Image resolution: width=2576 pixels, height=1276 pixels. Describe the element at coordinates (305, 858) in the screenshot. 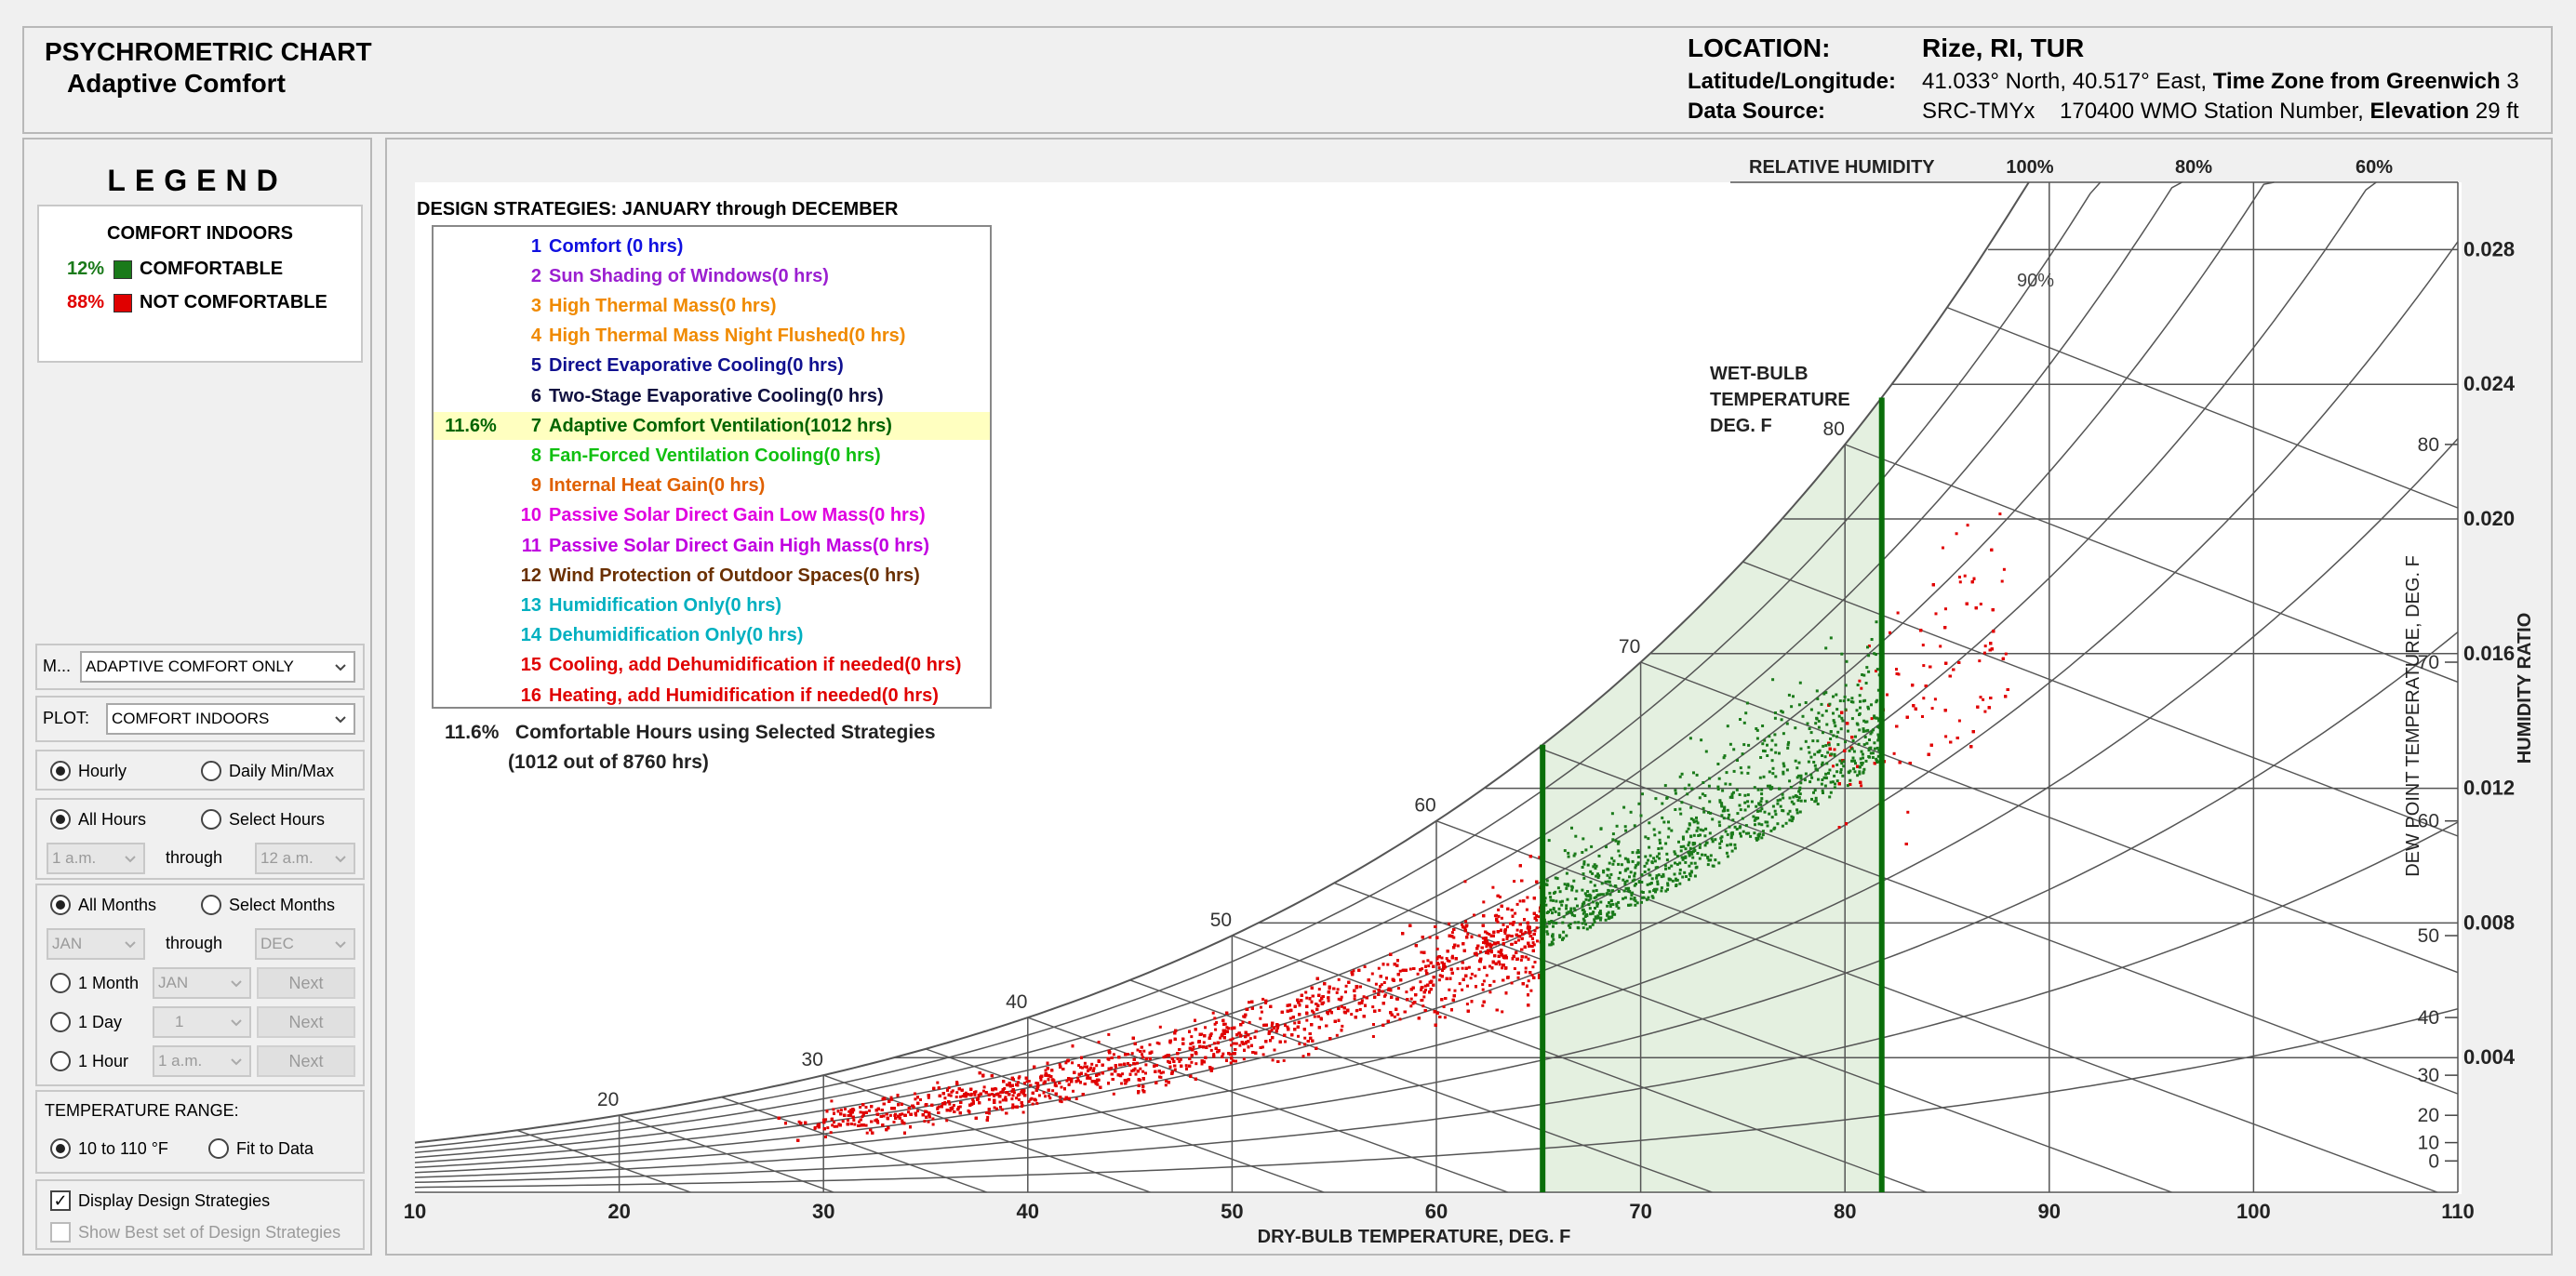

I see `hour-to-select: 12 a.m.` at that location.